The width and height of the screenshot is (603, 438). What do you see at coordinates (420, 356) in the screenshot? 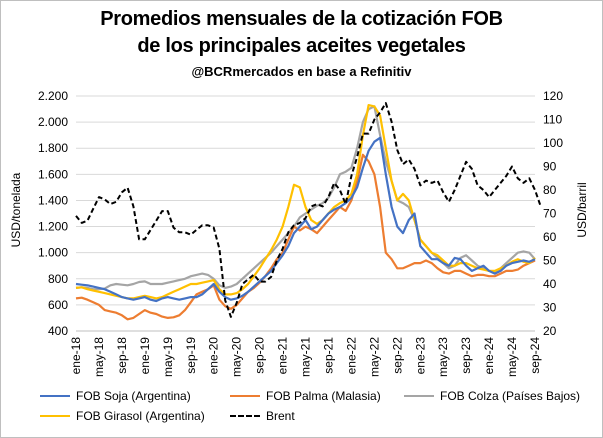
I see `x-tick-label: ene-23` at bounding box center [420, 356].